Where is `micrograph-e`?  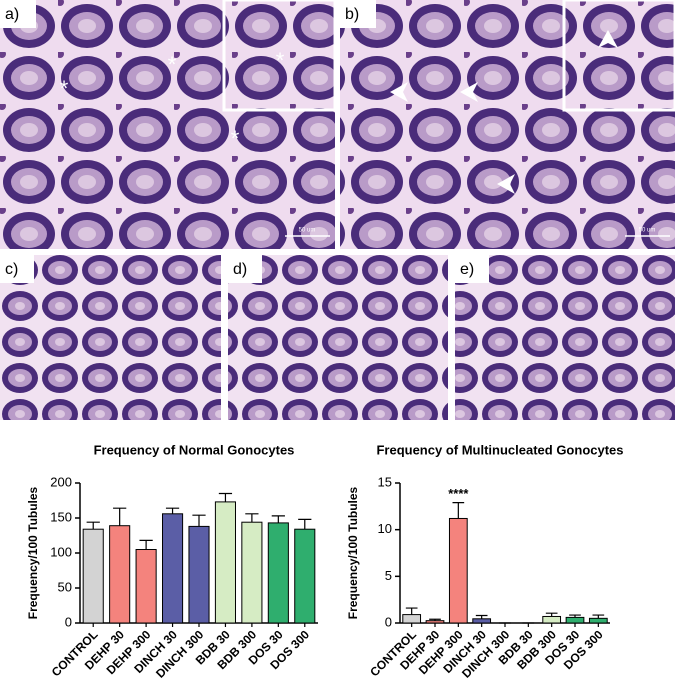
micrograph-e is located at coordinates (565, 337).